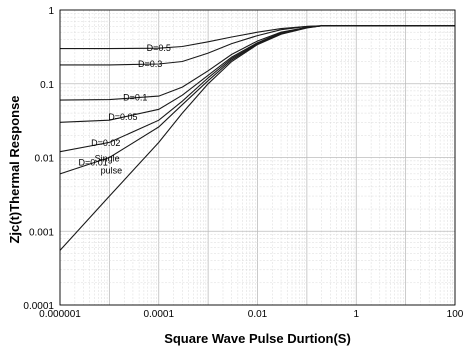  I want to click on curve-label-d-0-5: D=0.5, so click(159, 48).